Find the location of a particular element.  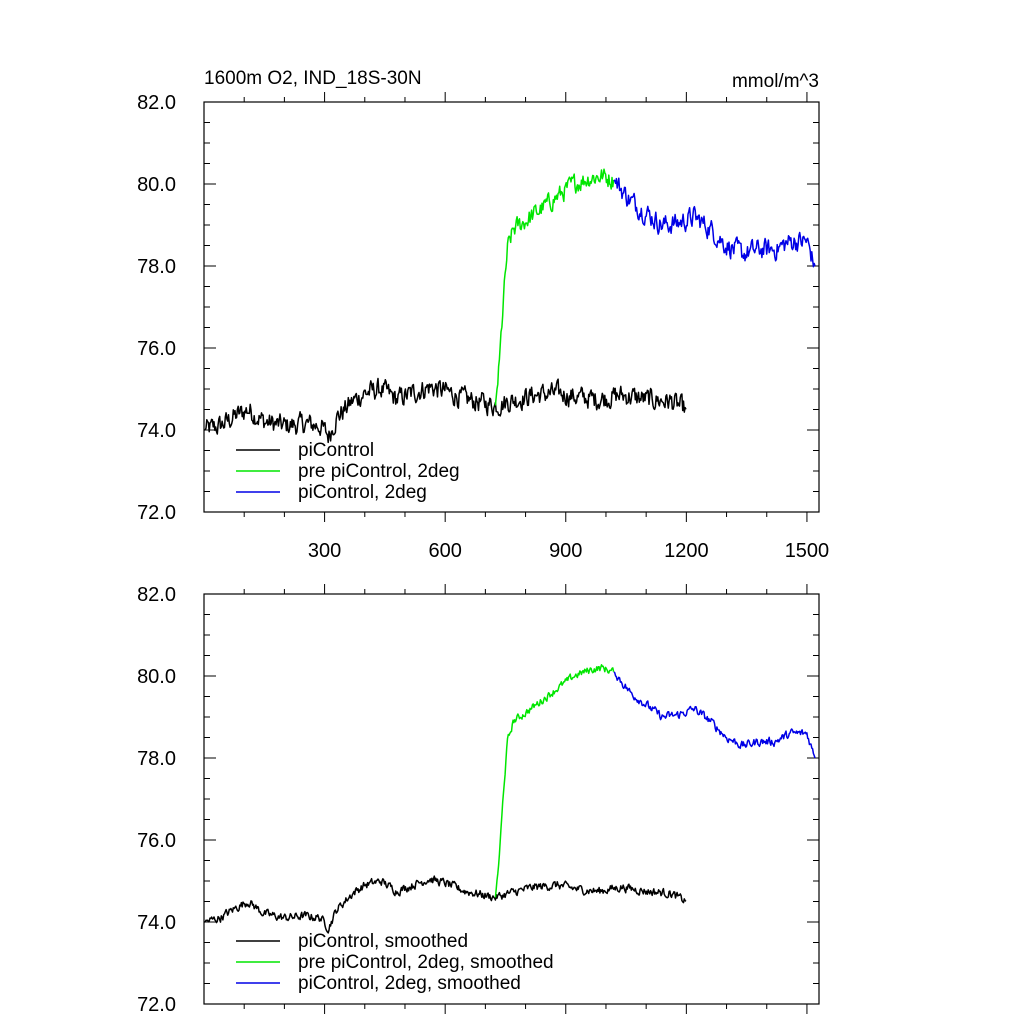

top-y-tick-labels: 72.0 74.0 76.0 78.0 80.0 82.0 is located at coordinates (156, 308).